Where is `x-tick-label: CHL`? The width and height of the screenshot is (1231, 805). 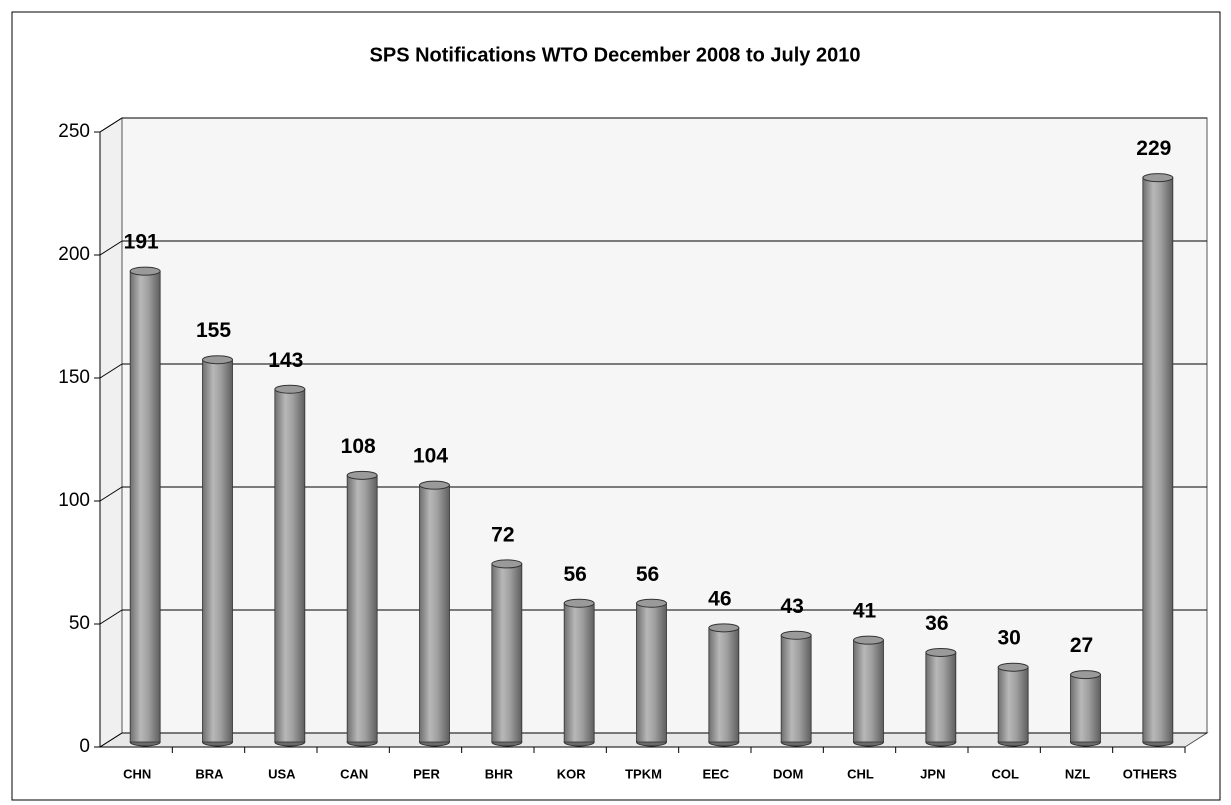
x-tick-label: CHL is located at coordinates (860, 773).